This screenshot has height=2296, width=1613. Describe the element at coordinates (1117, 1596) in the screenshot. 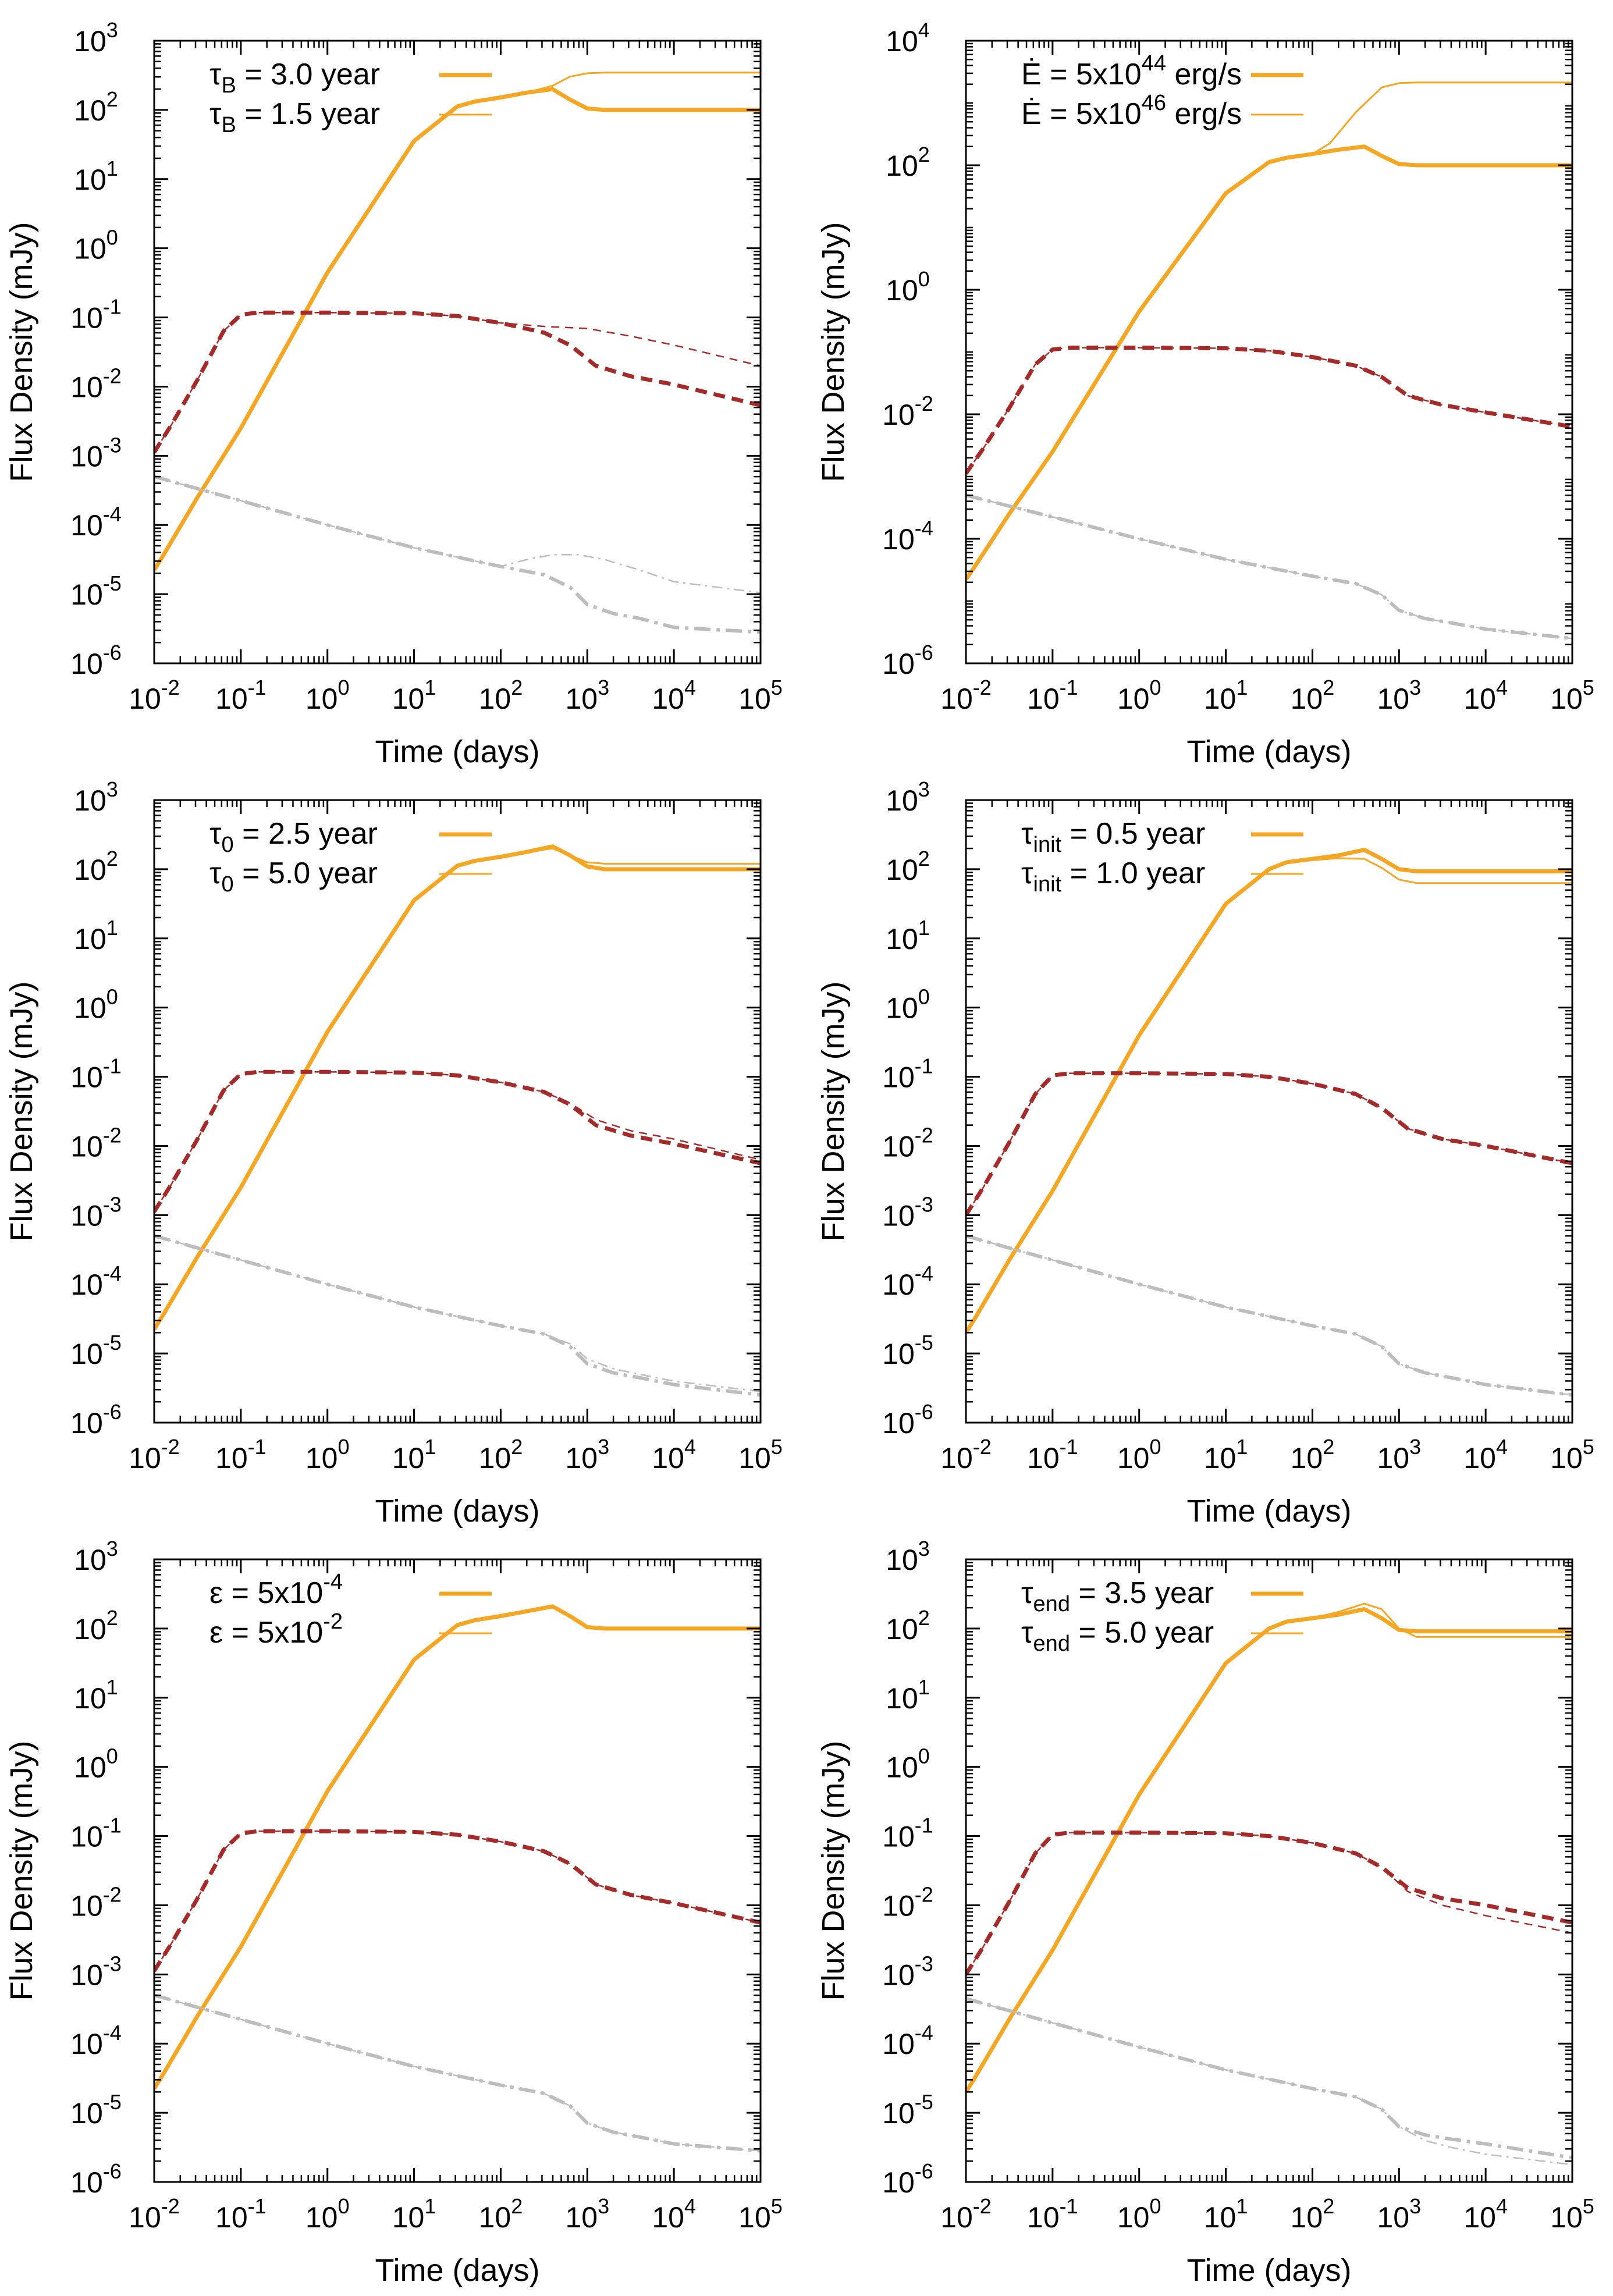

I see `legend-entry: τend = 3.5 year` at that location.